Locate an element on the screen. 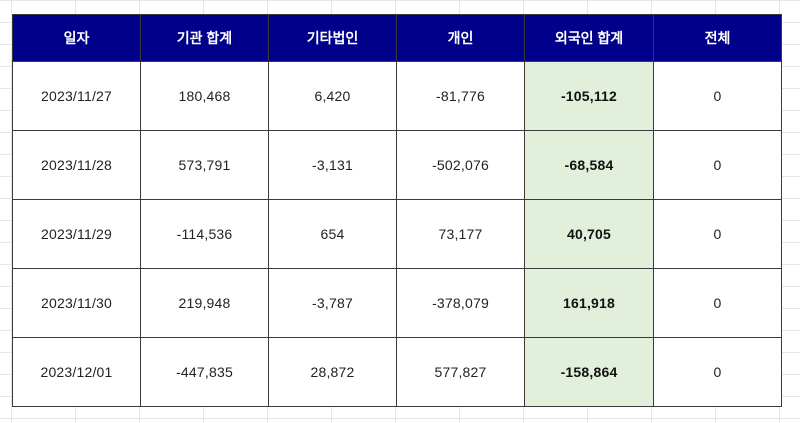 The width and height of the screenshot is (800, 423). cell-institution-total: 573,791 is located at coordinates (204, 165).